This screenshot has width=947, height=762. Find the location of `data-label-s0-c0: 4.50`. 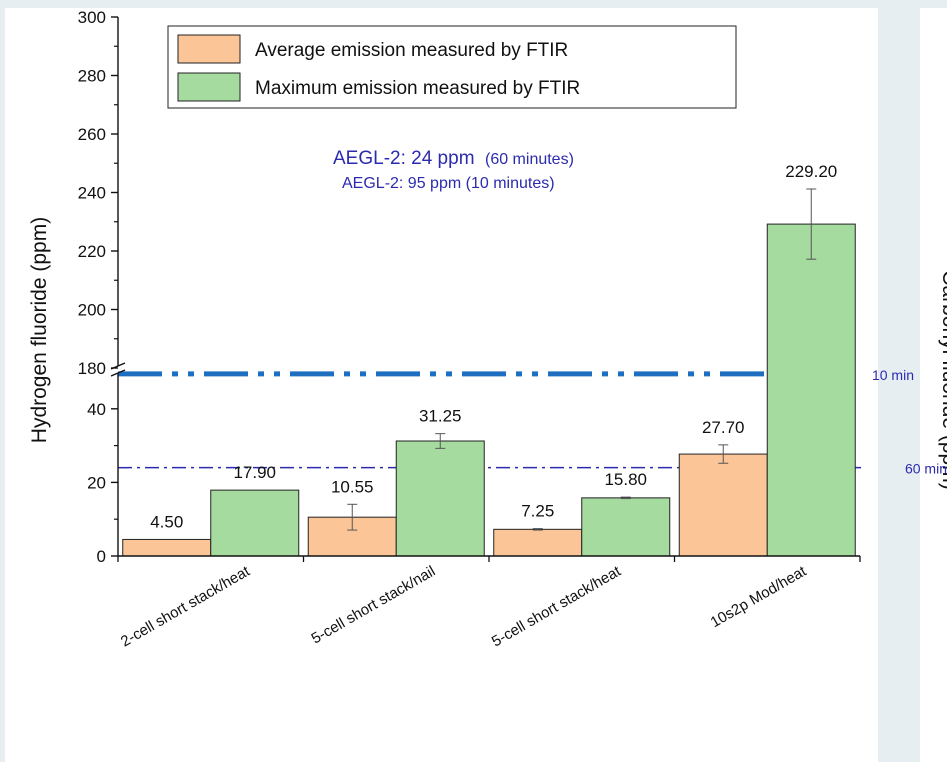

data-label-s0-c0: 4.50 is located at coordinates (166, 521).